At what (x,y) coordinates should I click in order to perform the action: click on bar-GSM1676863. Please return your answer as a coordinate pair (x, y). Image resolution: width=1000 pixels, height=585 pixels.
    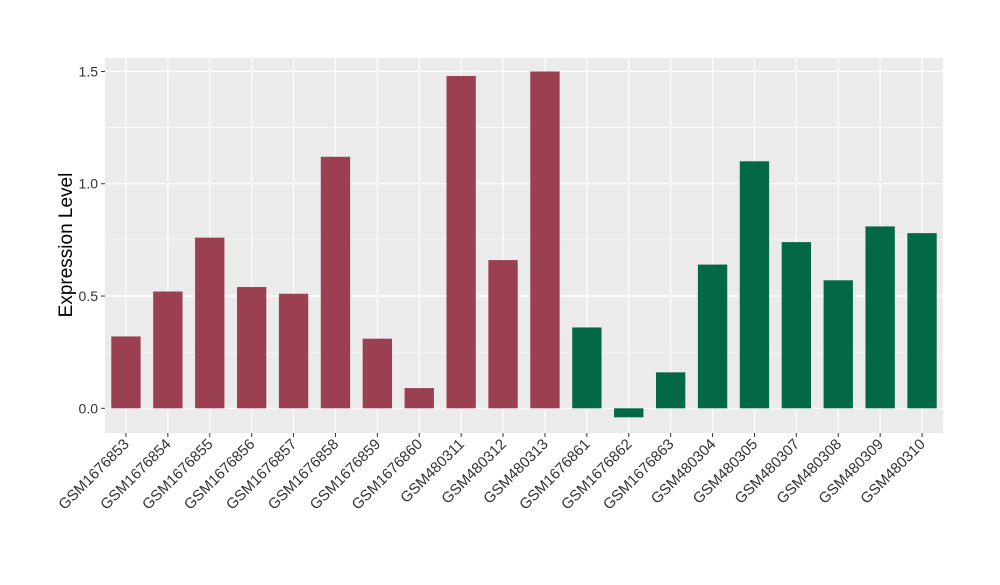
    Looking at the image, I should click on (670, 390).